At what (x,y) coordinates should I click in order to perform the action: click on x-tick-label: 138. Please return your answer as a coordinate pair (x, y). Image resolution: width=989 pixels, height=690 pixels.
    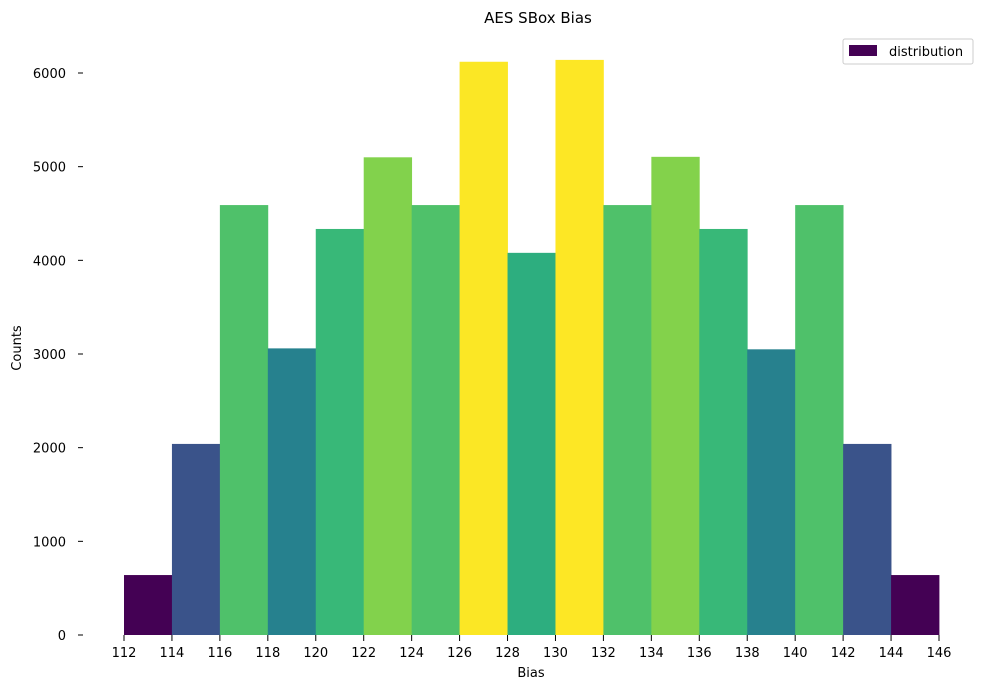
    Looking at the image, I should click on (747, 653).